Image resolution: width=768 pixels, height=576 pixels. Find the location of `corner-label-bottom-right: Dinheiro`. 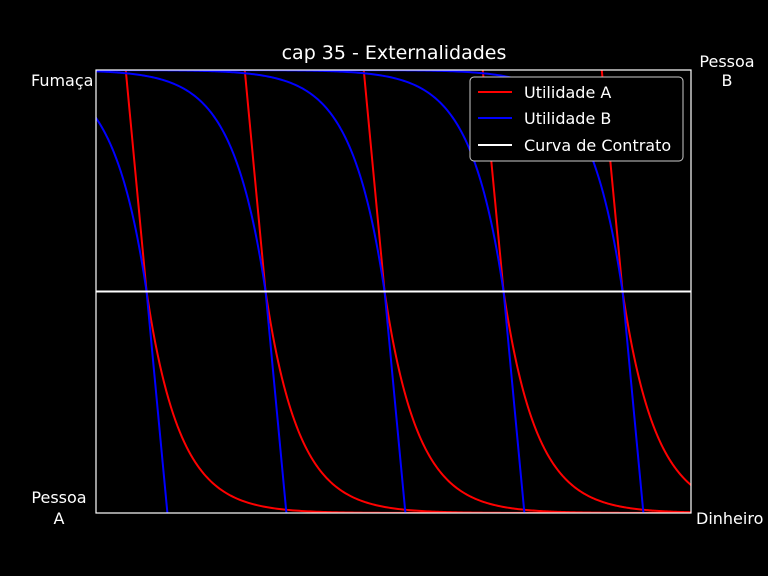

corner-label-bottom-right: Dinheiro is located at coordinates (729, 518).